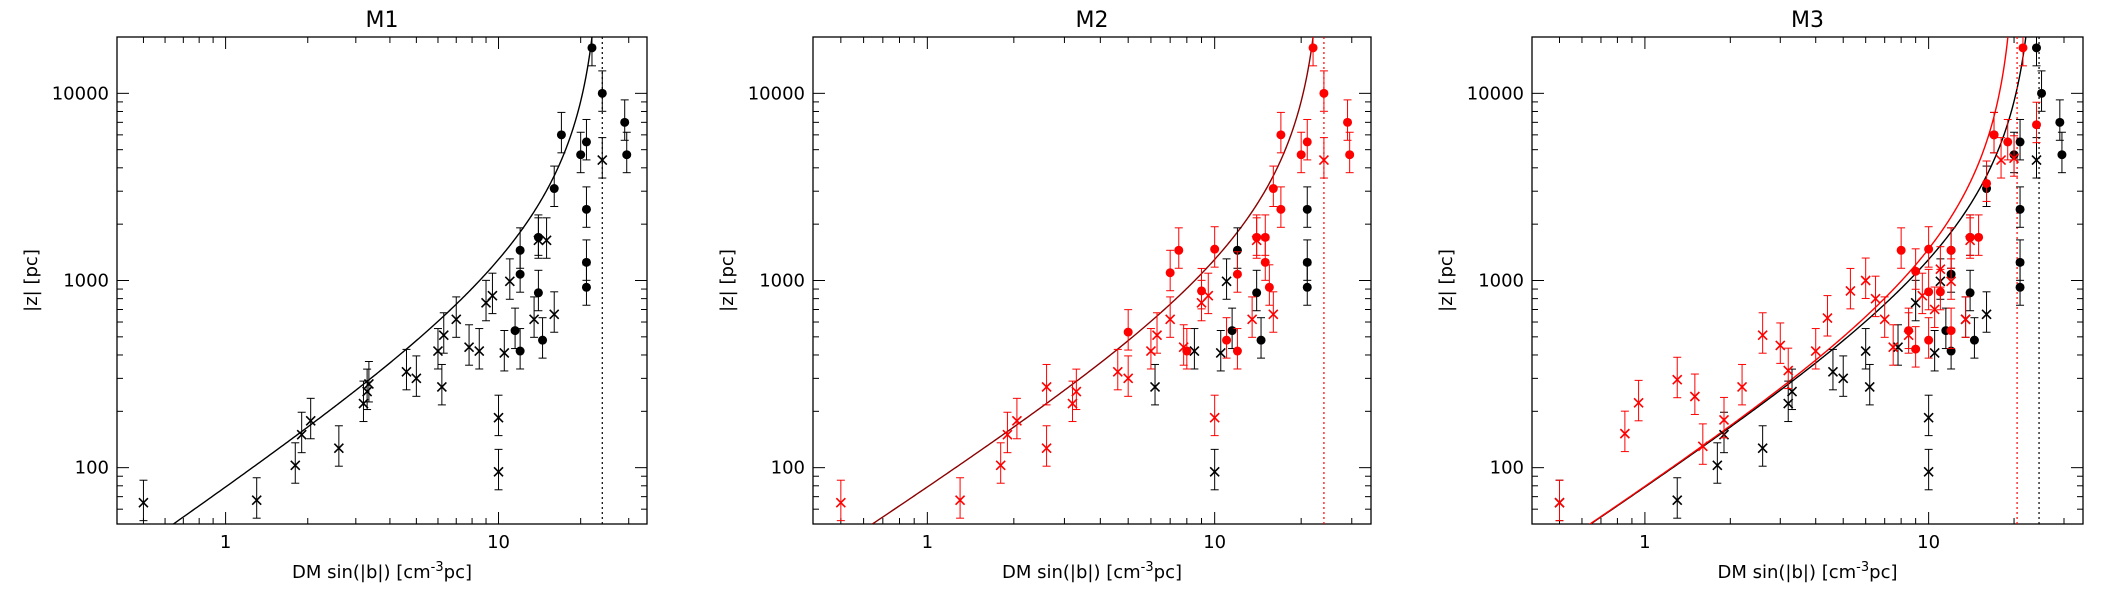  Describe the element at coordinates (1092, 20) in the screenshot. I see `chart-title: M2` at that location.